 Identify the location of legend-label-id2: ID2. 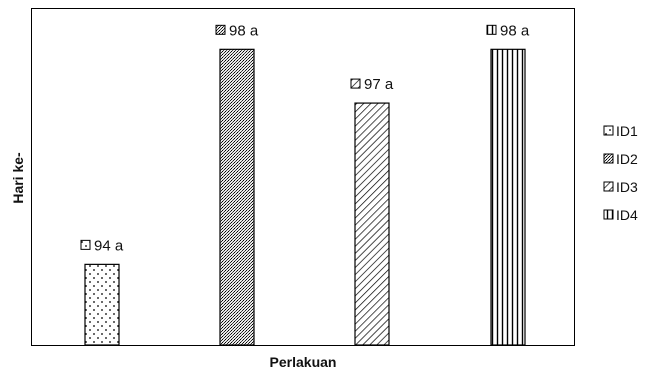
(627, 159).